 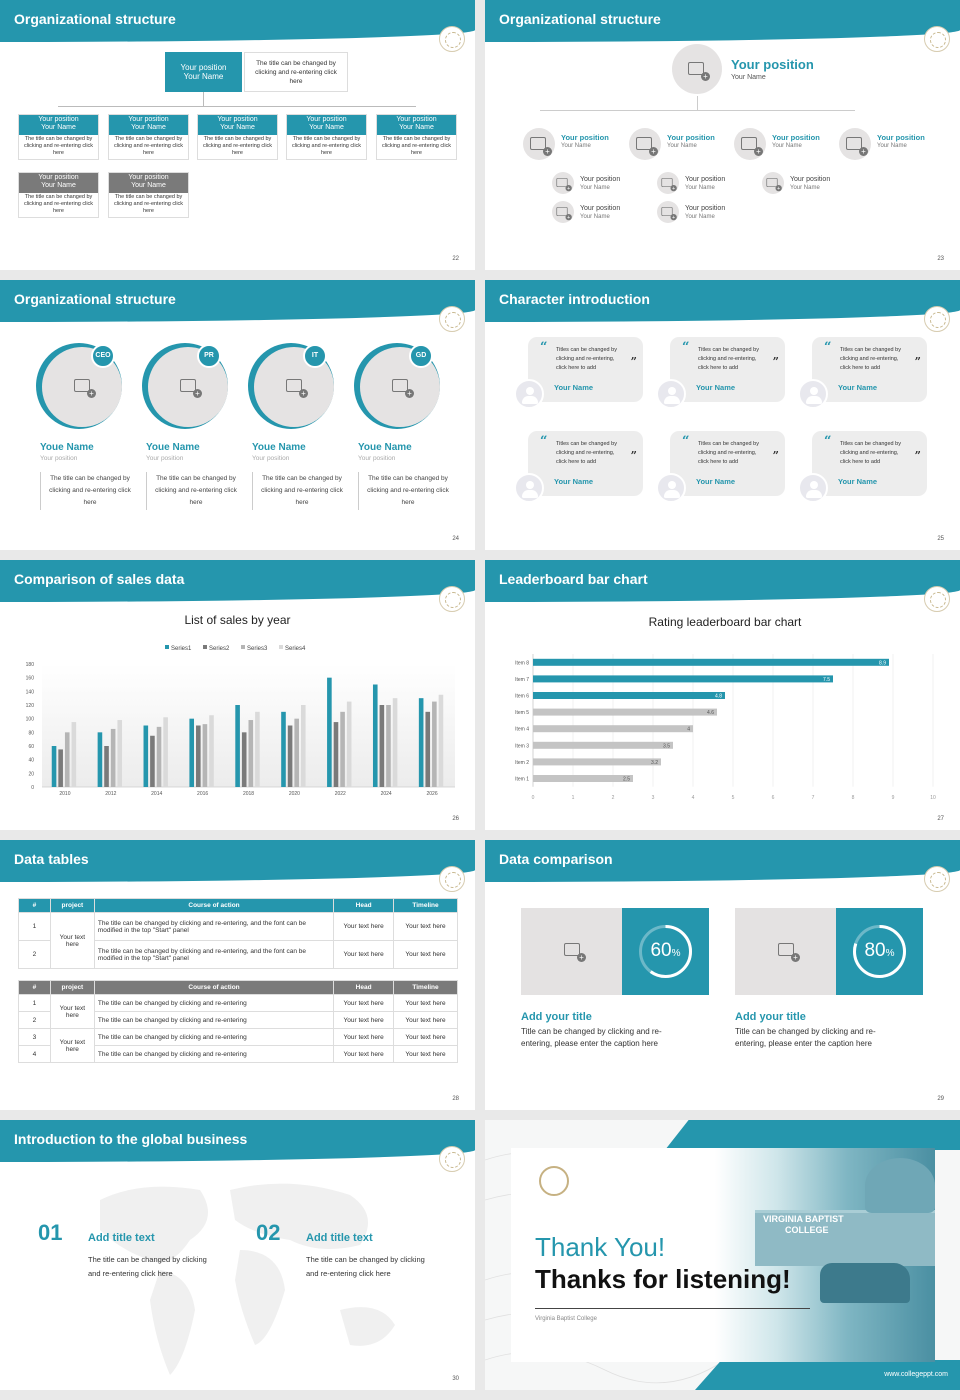 What do you see at coordinates (672, 1308) in the screenshot?
I see `divider-line` at bounding box center [672, 1308].